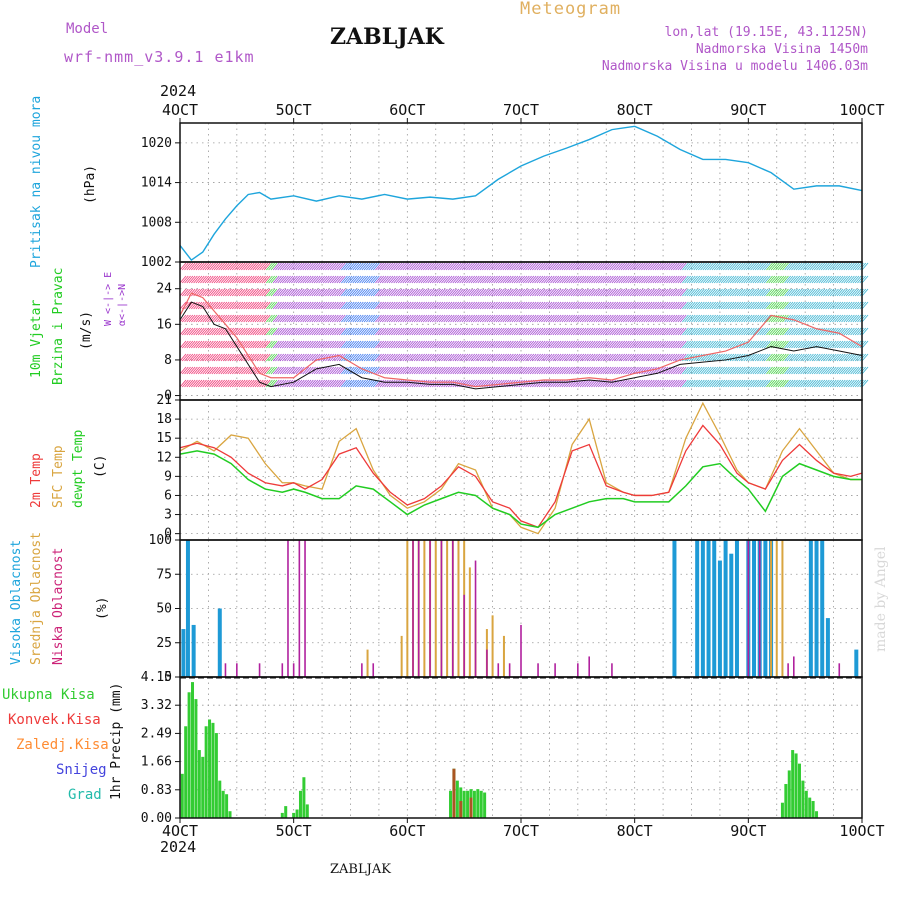 Image resolution: width=900 pixels, height=900 pixels. Describe the element at coordinates (748, 831) in the screenshot. I see `x-tick-label-bottom: 9OCT` at that location.